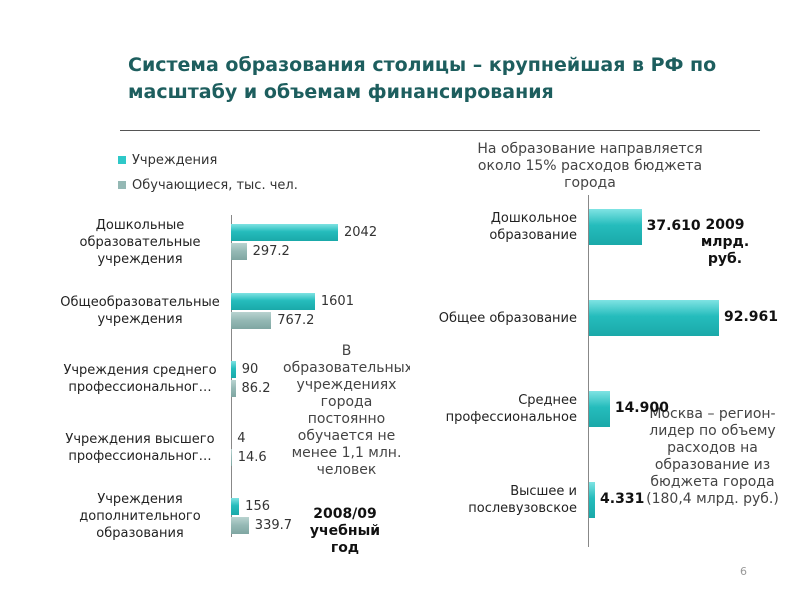 The width and height of the screenshot is (800, 600). I want to click on value-label: 1601, so click(337, 301).